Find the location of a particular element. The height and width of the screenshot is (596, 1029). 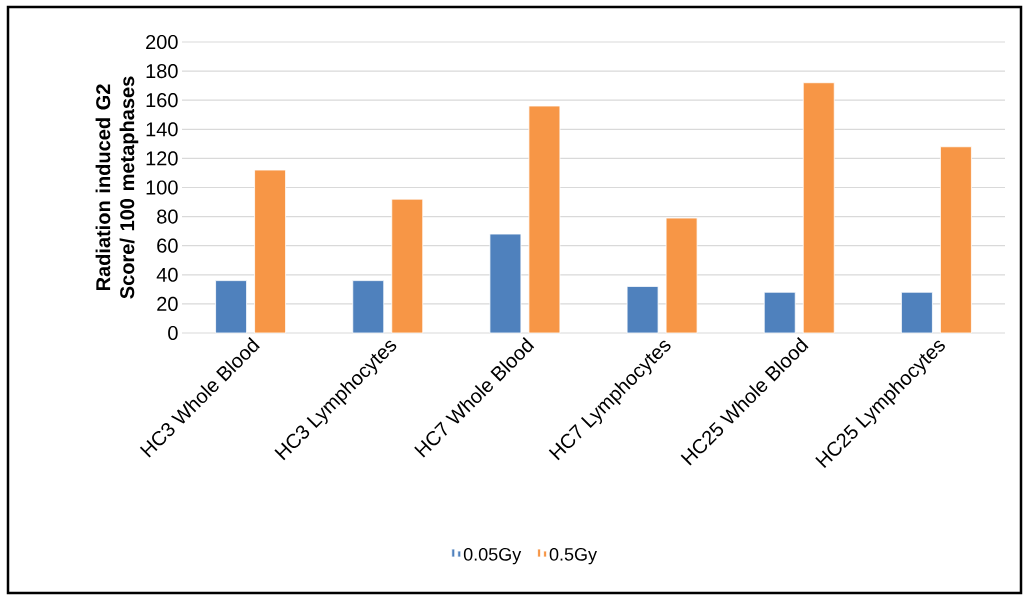

y-tick-label: 180 is located at coordinates (162, 71).